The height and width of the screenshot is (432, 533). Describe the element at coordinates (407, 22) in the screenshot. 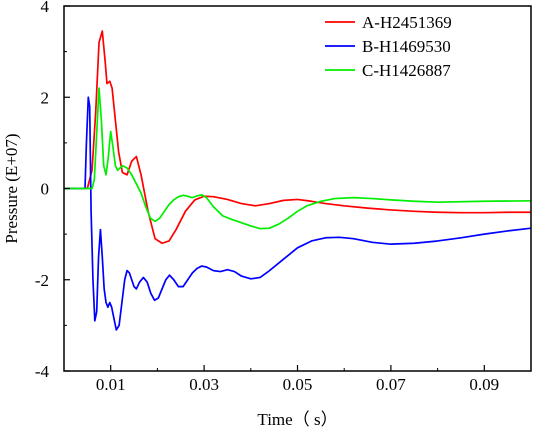

I see `legend-label-0: A-H2451369` at that location.